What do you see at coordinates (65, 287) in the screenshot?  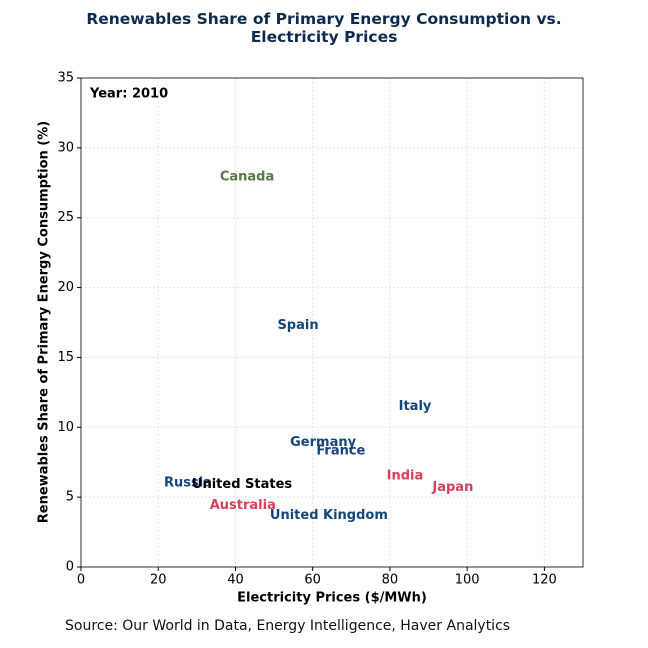 I see `y-tick-label: 20` at bounding box center [65, 287].